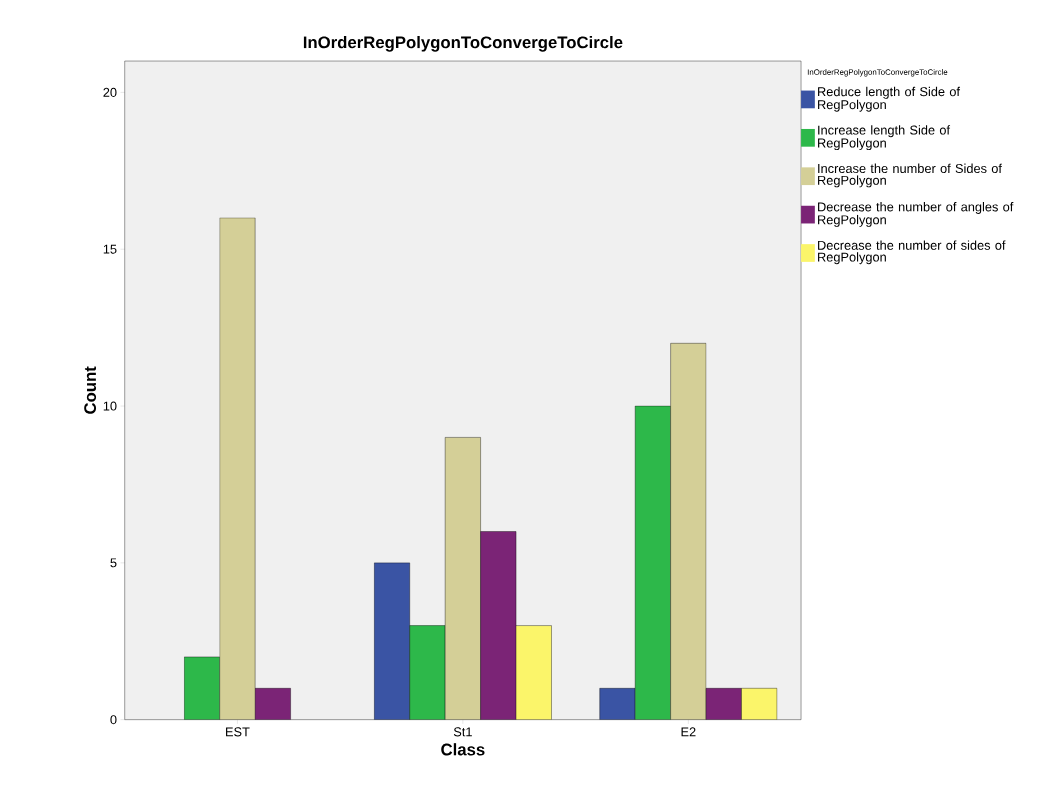  I want to click on legend-label: Reduce length of Side of RegPolygon, so click(889, 99).